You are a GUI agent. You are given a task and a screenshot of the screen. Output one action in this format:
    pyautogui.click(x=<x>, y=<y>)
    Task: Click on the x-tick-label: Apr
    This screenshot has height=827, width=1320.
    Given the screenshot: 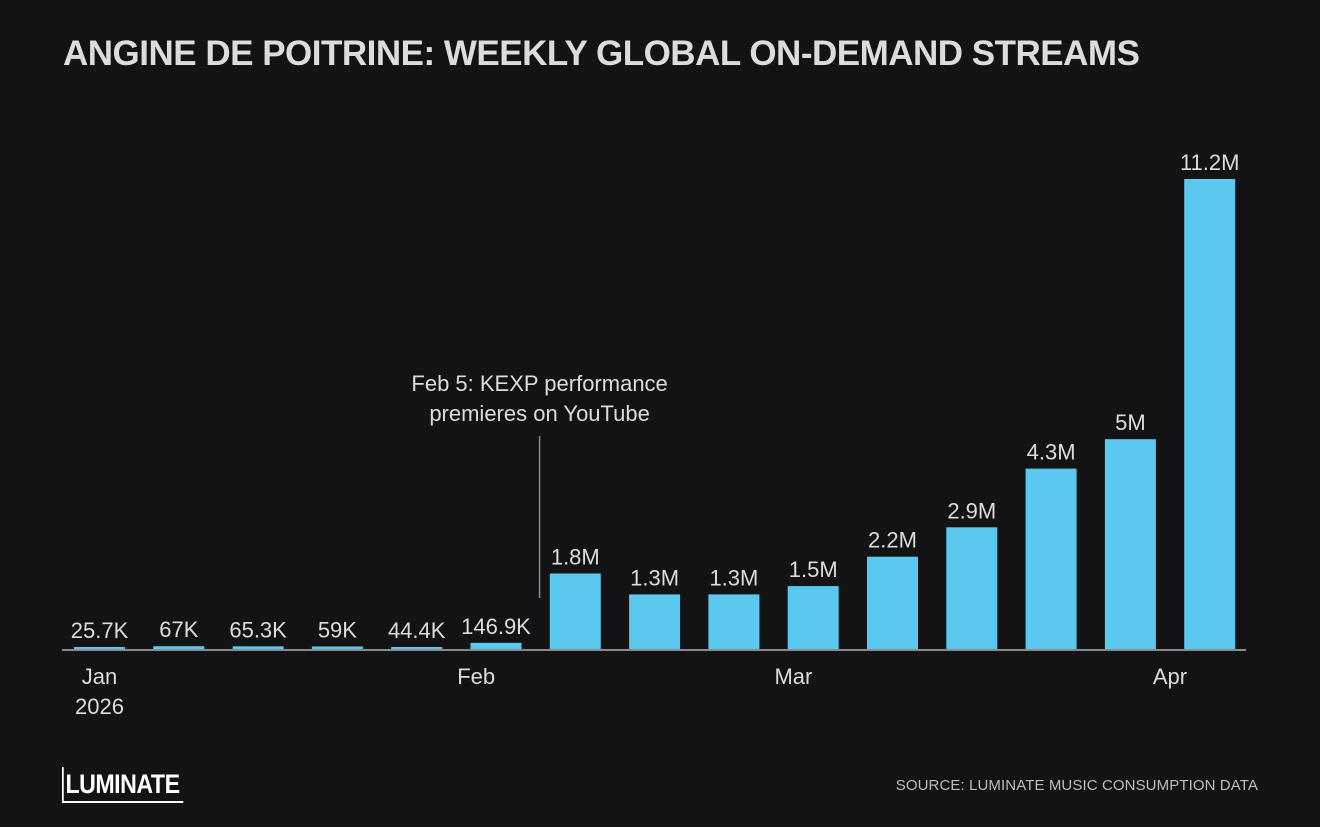 What is the action you would take?
    pyautogui.click(x=1170, y=676)
    